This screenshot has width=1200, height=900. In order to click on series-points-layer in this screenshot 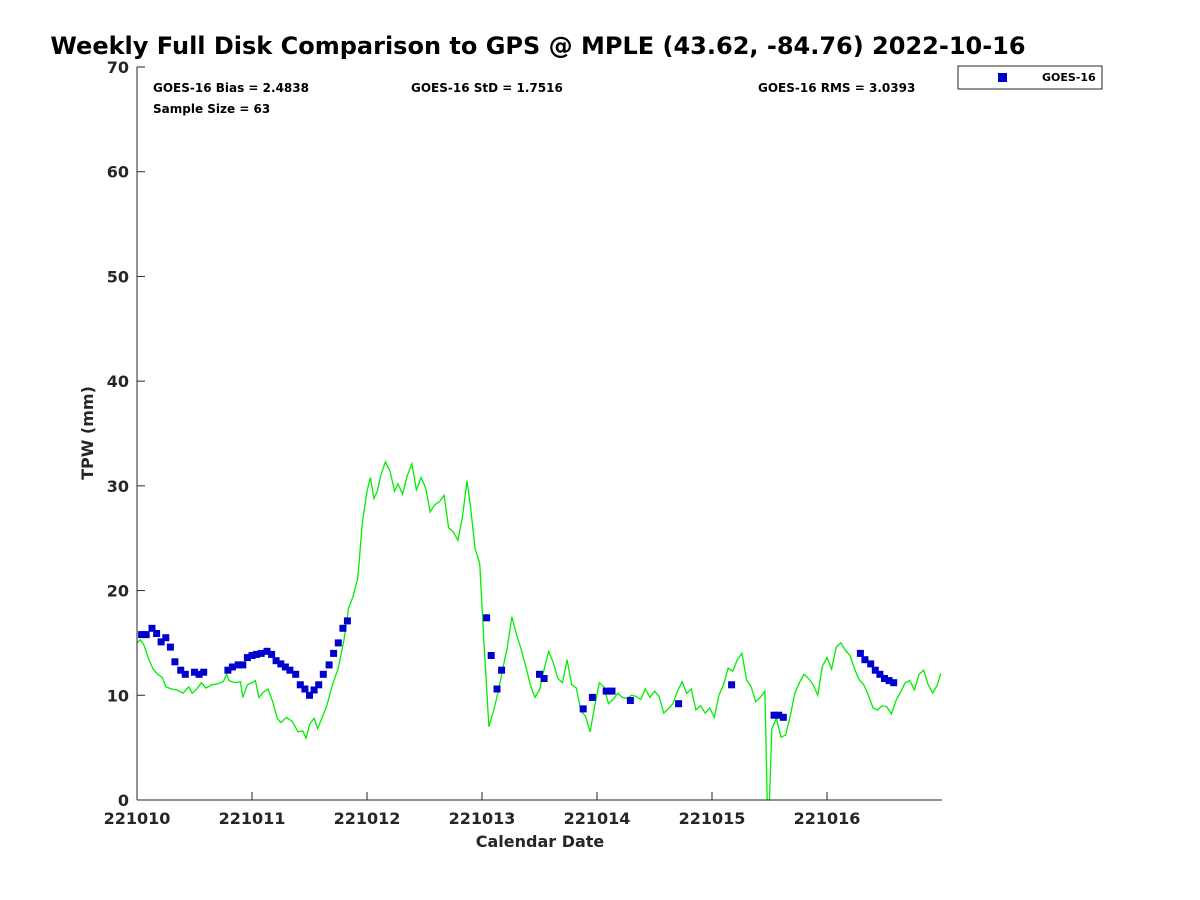, I will do `click(518, 667)`.